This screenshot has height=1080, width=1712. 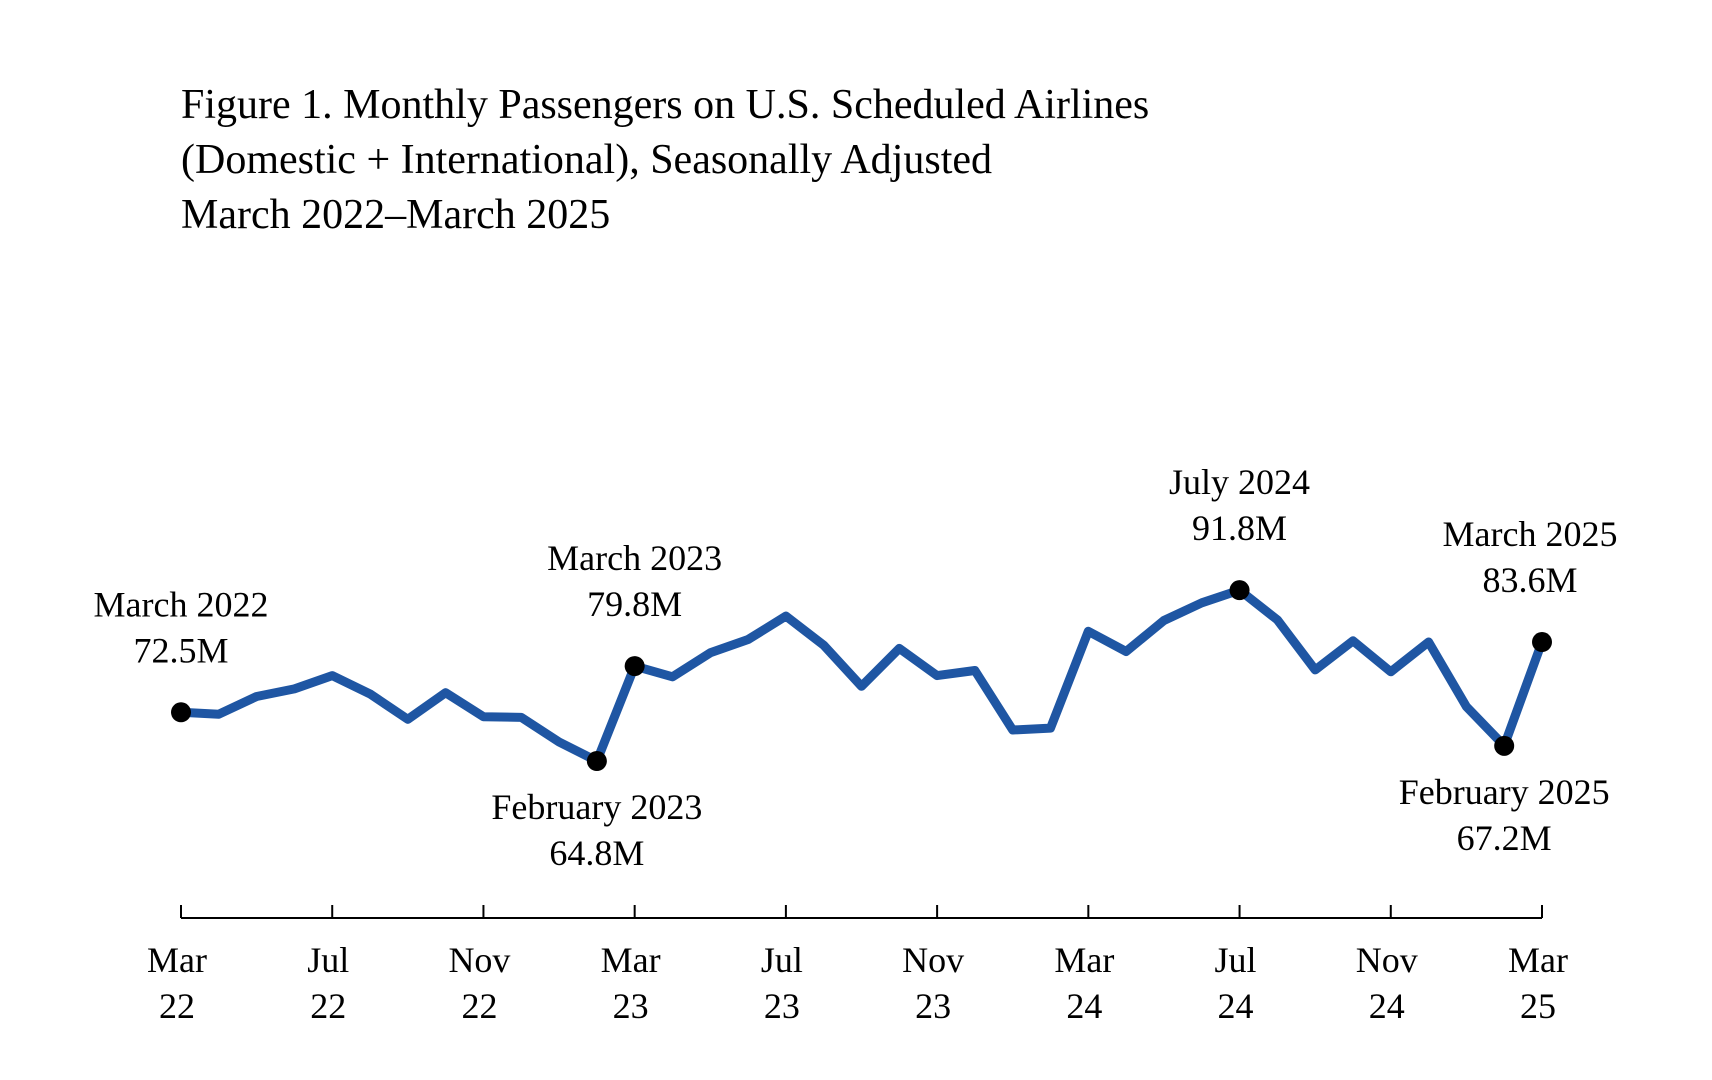 I want to click on annotation-date-label: February 2023, so click(x=596, y=807).